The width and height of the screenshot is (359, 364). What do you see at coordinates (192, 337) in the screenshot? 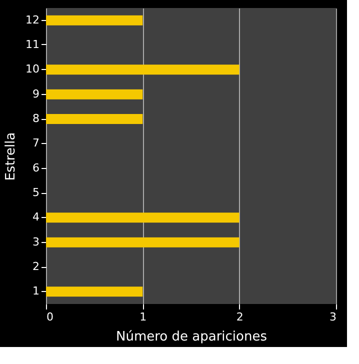
I see `x-axis-title: Número de apariciones` at bounding box center [192, 337].